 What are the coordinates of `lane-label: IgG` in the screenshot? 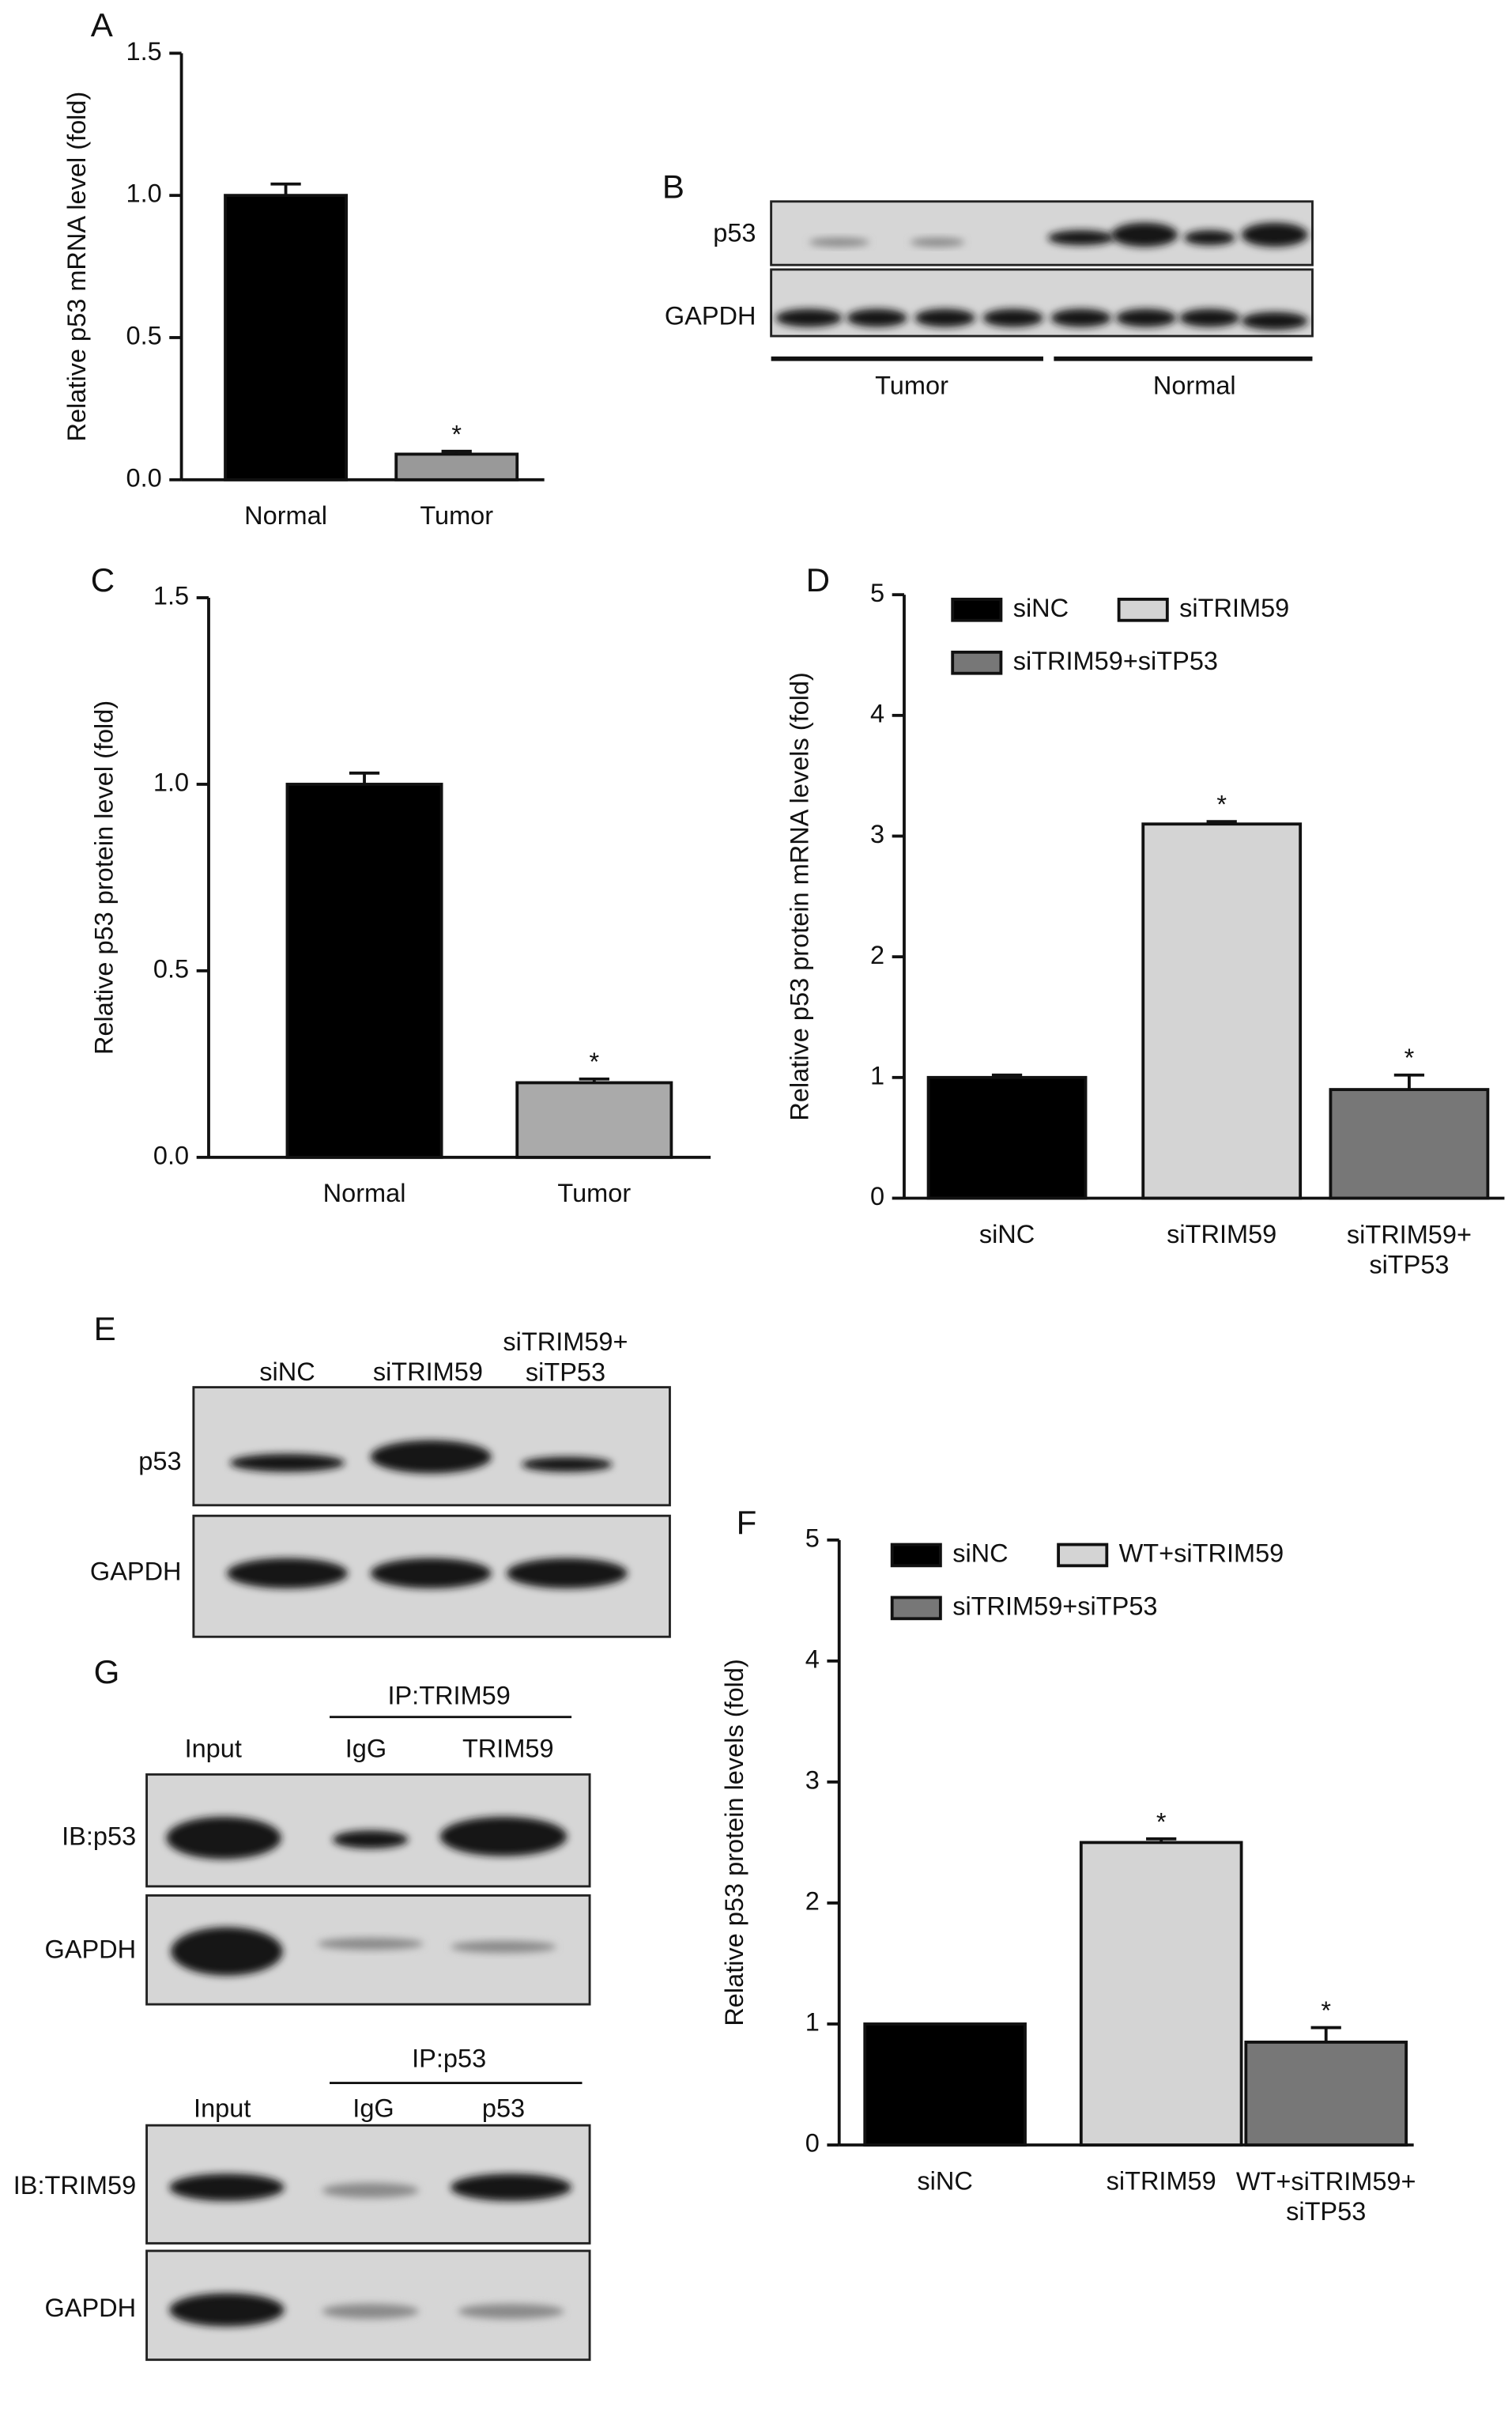 It's located at (373, 2108).